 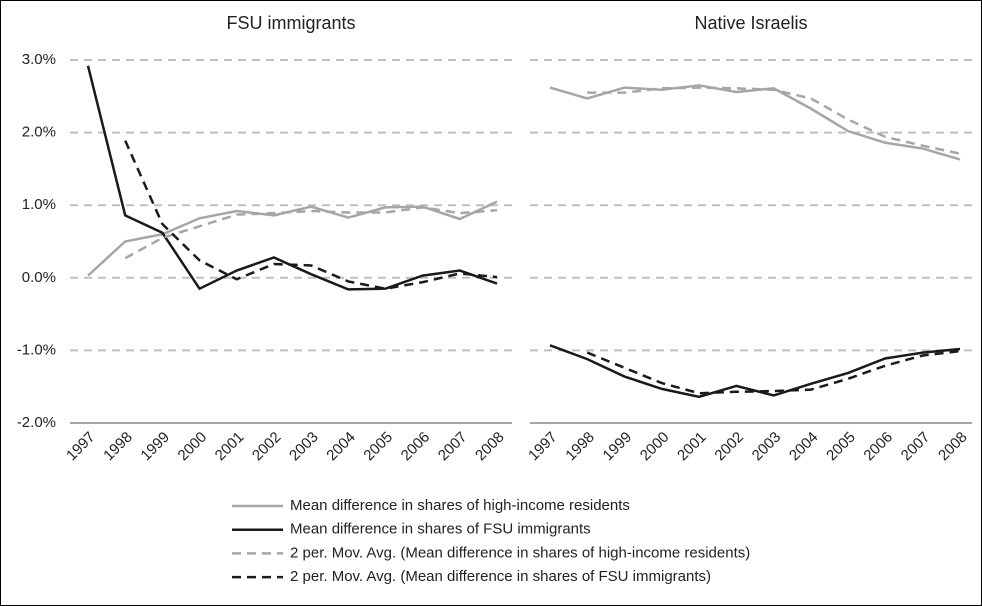 What do you see at coordinates (36, 349) in the screenshot?
I see `y-tick-label: -1.0%` at bounding box center [36, 349].